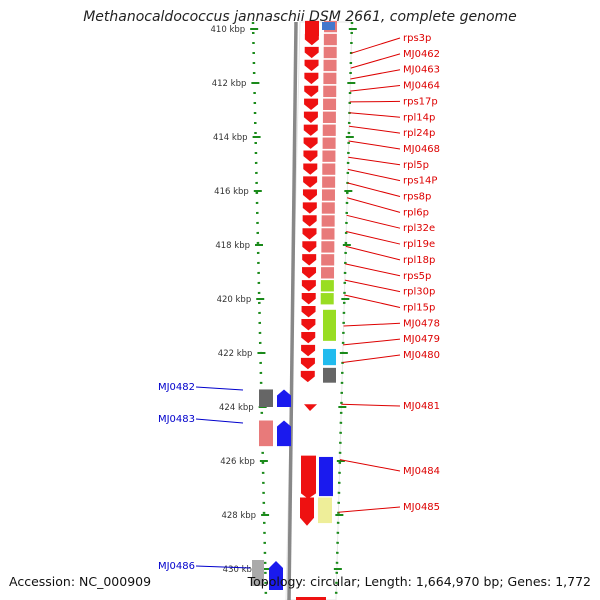 Image resolution: width=600 pixels, height=600 pixels. Describe the element at coordinates (421, 149) in the screenshot. I see `gene-label-mj0468: MJ0468` at that location.